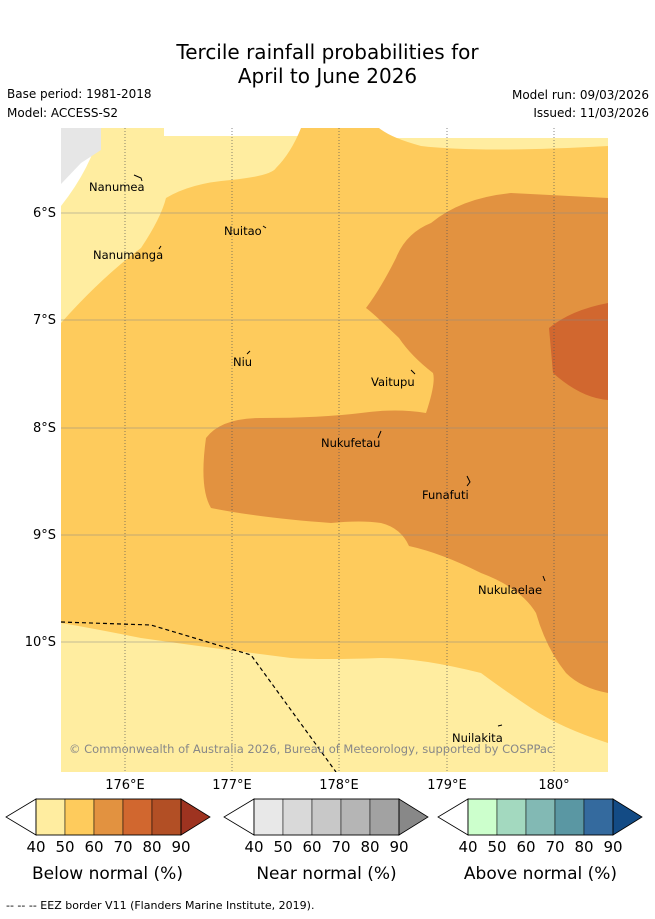 The width and height of the screenshot is (655, 919). I want to click on colorbars, so click(324, 817).